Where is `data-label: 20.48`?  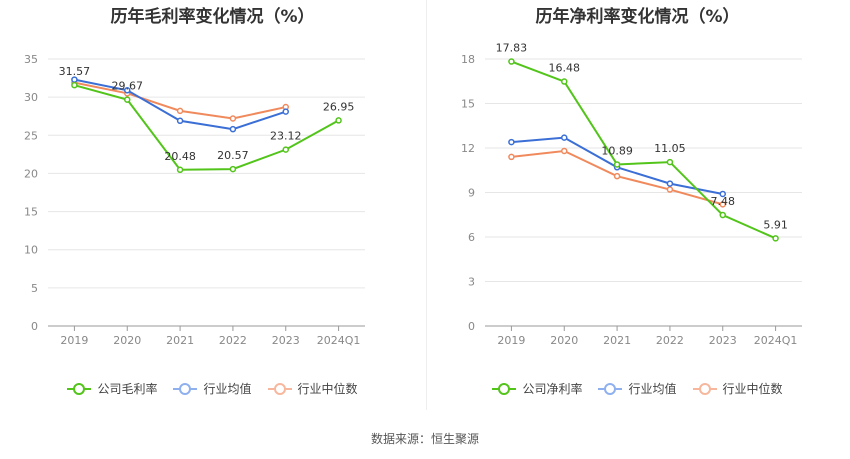 data-label: 20.48 is located at coordinates (180, 156).